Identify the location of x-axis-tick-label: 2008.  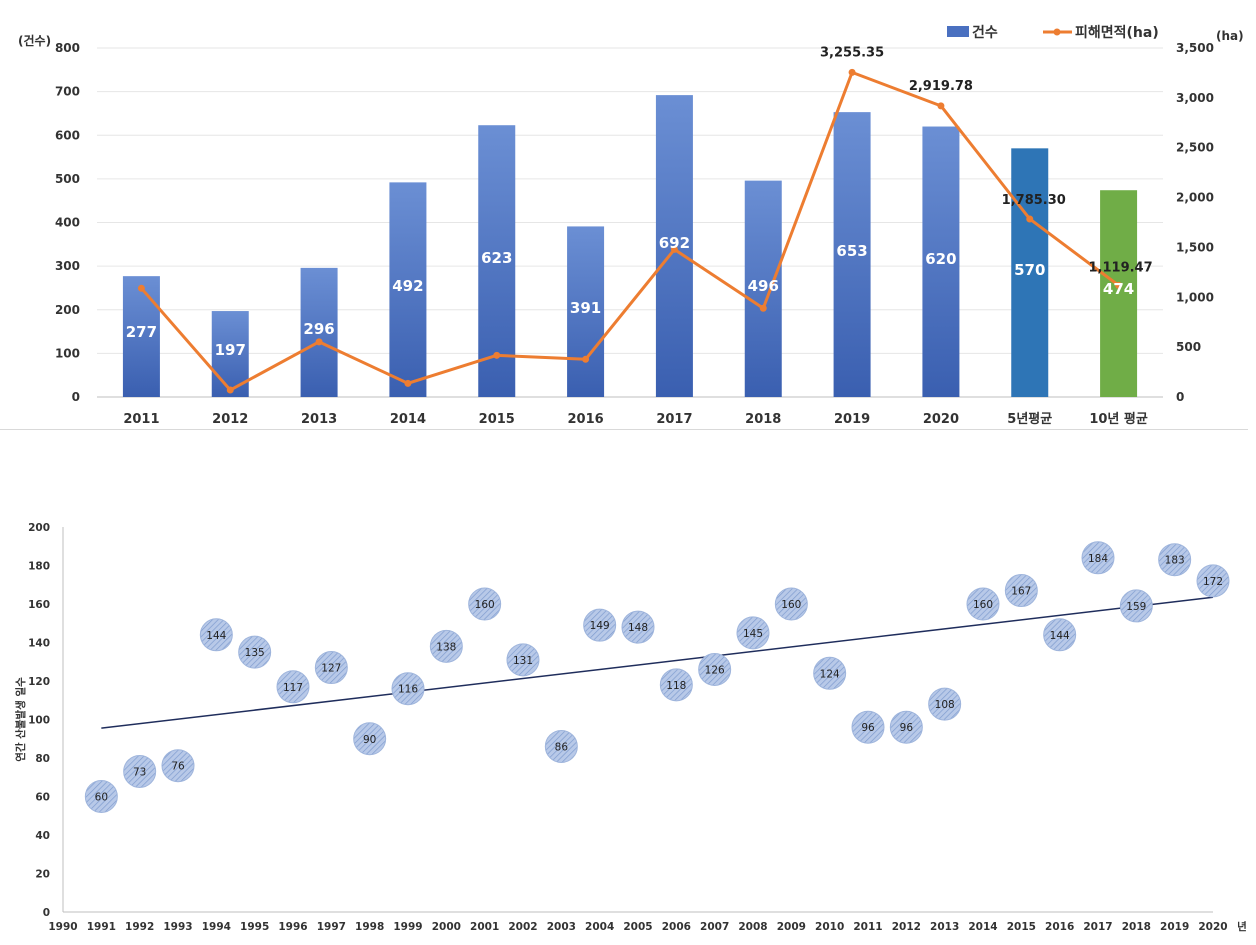
(752, 927).